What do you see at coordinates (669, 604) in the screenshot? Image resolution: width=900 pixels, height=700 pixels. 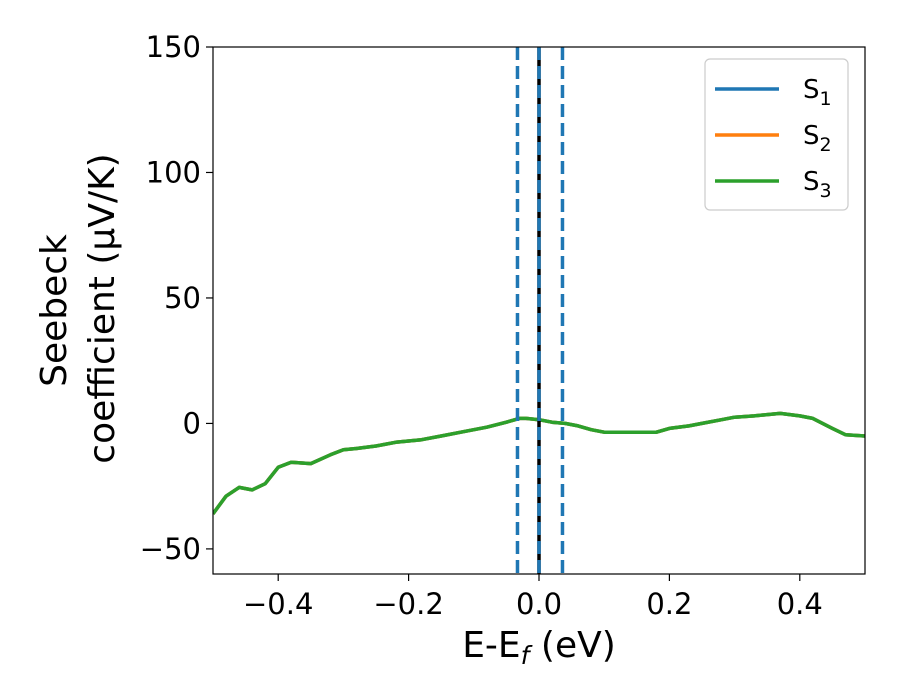 I see `x-tick-label: 0.2` at bounding box center [669, 604].